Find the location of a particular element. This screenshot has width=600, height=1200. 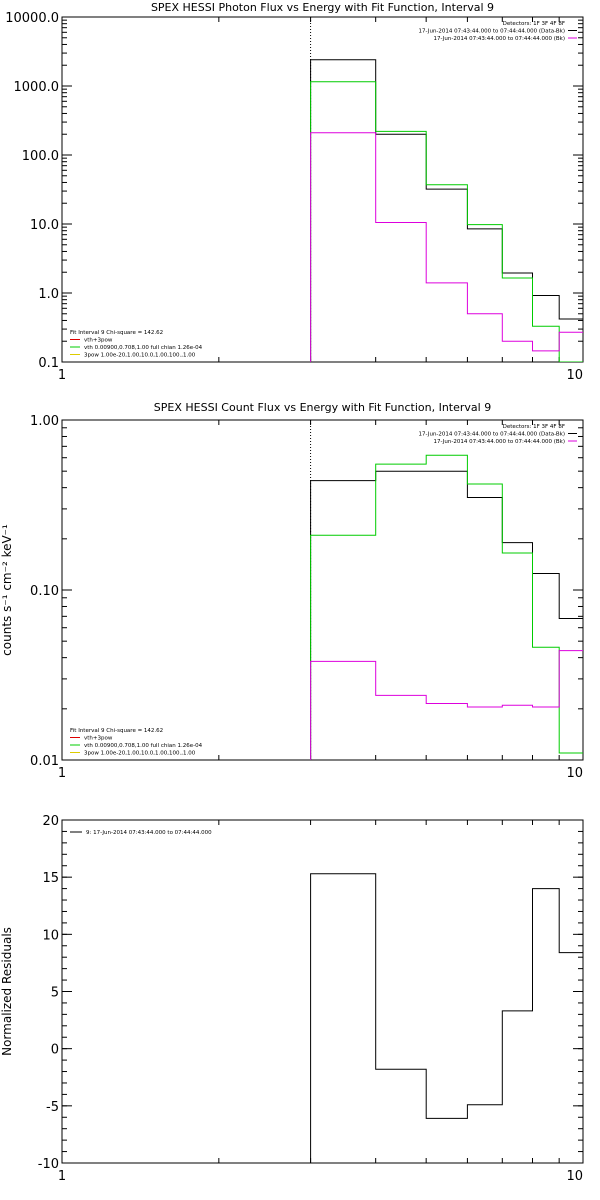

y-tick-label: 0.10 is located at coordinates (44, 591).